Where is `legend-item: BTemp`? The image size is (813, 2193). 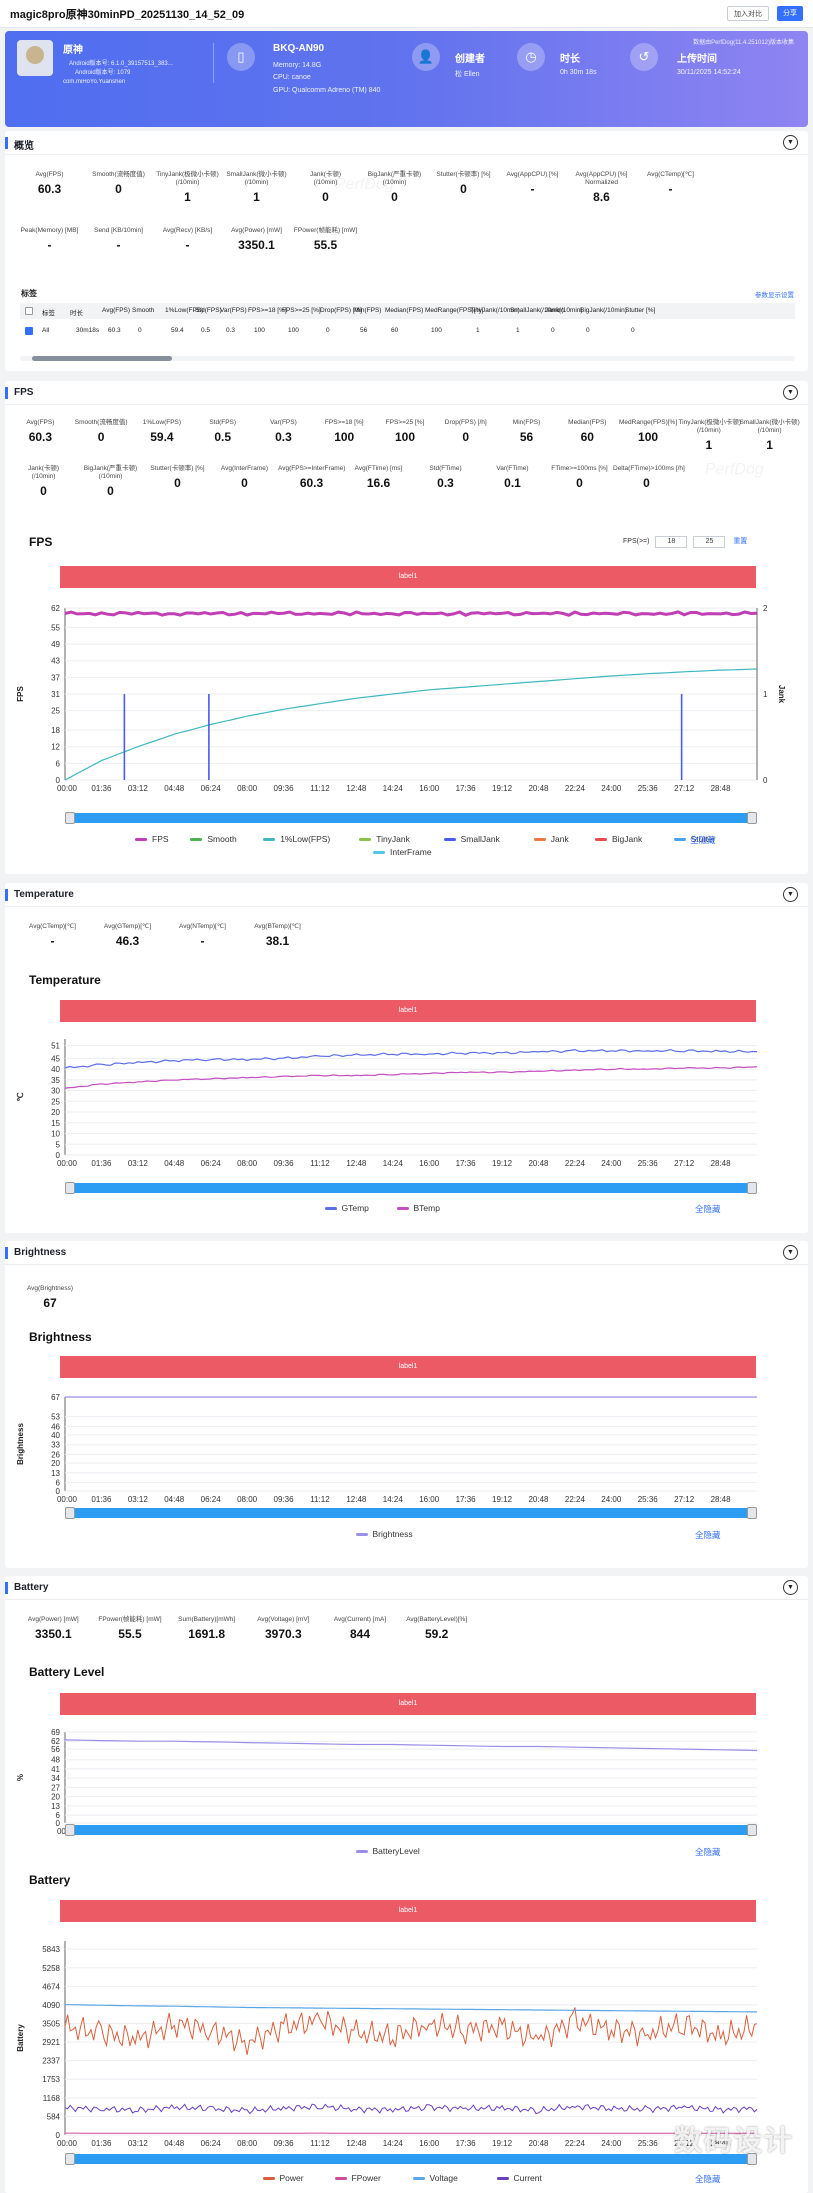
legend-item: BTemp is located at coordinates (418, 1208).